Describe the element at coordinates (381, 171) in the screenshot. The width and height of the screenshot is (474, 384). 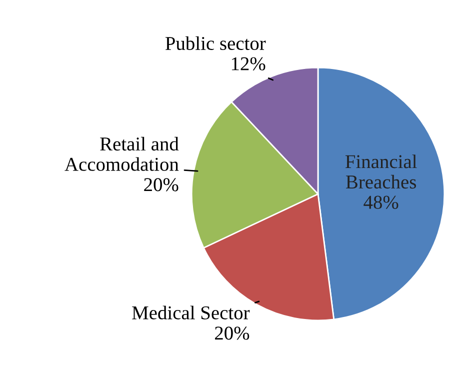
I see `slice-label: Financial Breaches` at that location.